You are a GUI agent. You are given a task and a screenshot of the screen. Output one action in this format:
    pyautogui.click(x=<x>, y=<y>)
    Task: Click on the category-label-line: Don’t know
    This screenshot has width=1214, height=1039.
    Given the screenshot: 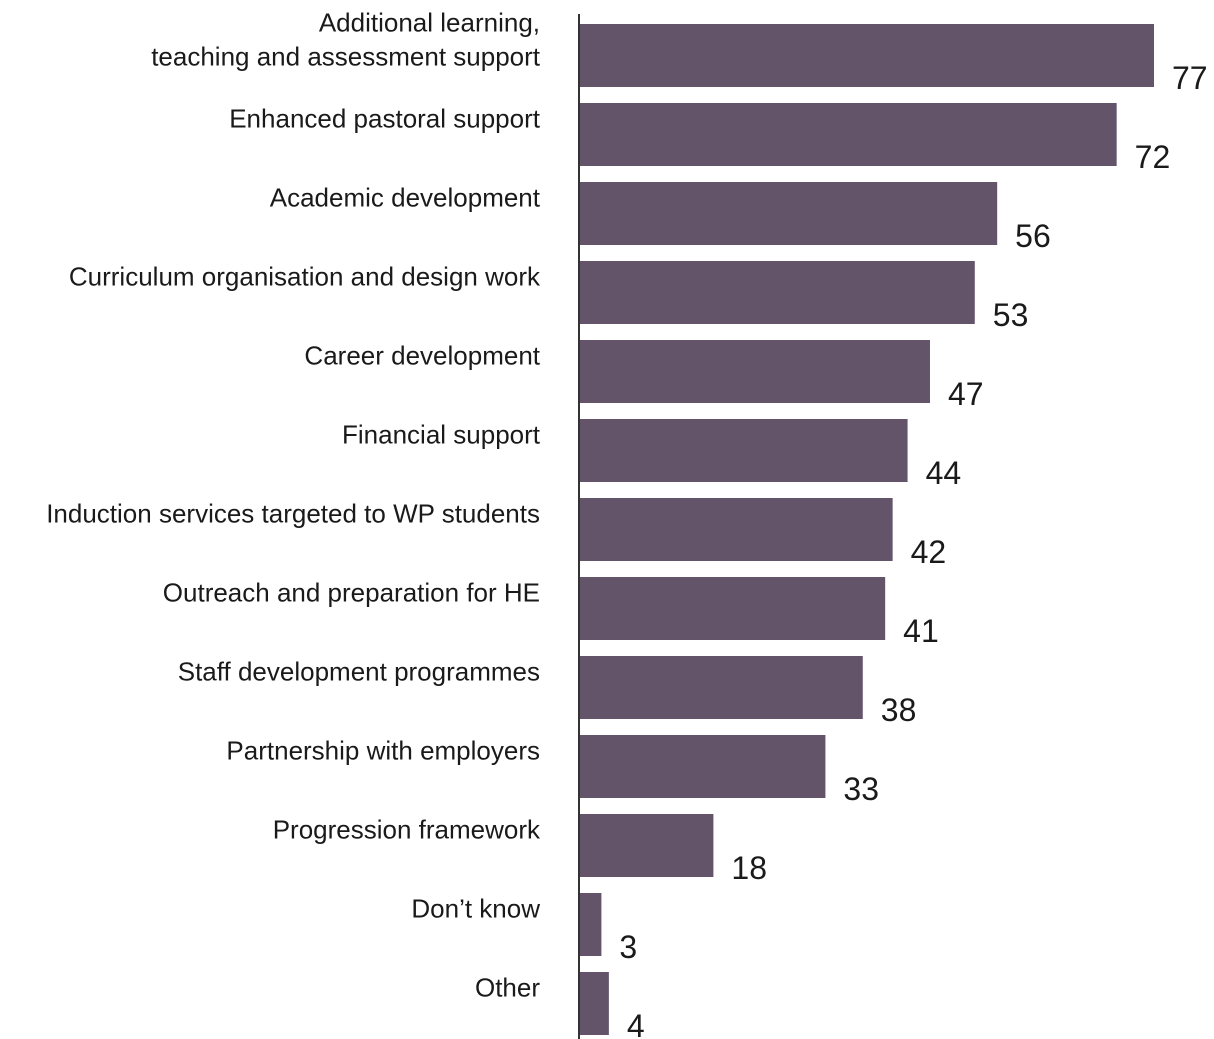 What is the action you would take?
    pyautogui.click(x=475, y=909)
    